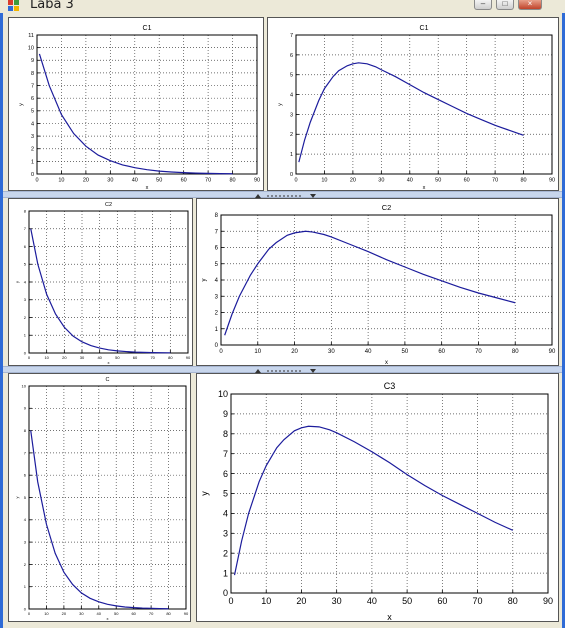 The height and width of the screenshot is (628, 565). Describe the element at coordinates (108, 618) in the screenshot. I see `x-axis-label: x` at that location.